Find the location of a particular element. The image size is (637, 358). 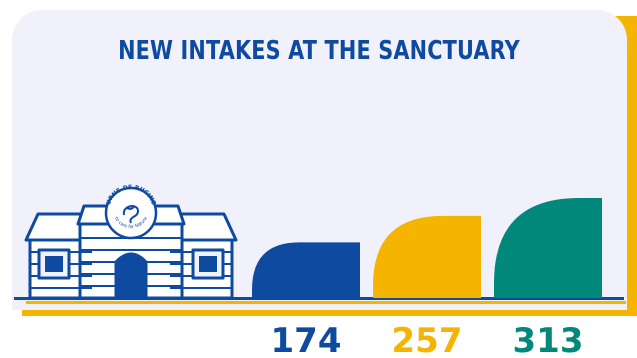

sanctuary-building-icon is located at coordinates (131, 243).